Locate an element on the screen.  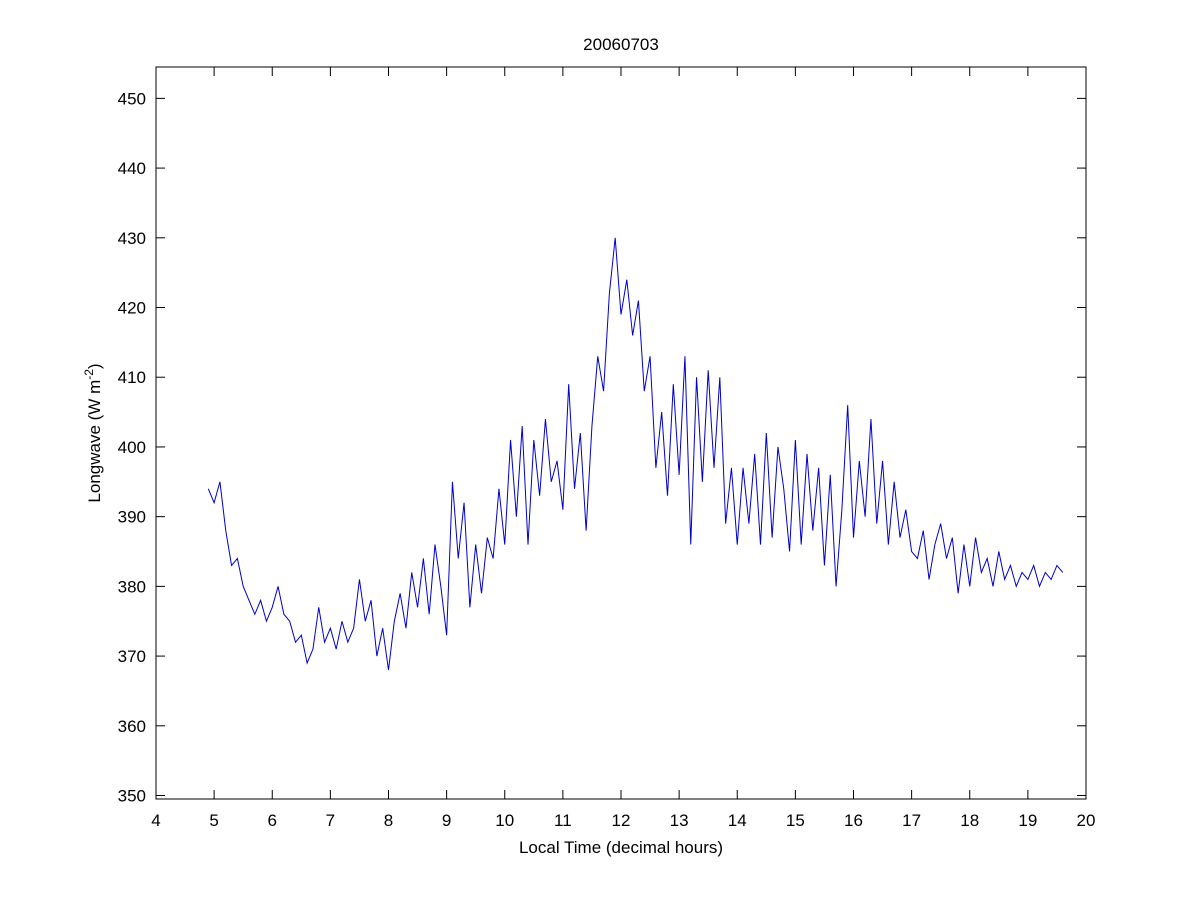
x-tick-label: 9 is located at coordinates (446, 820).